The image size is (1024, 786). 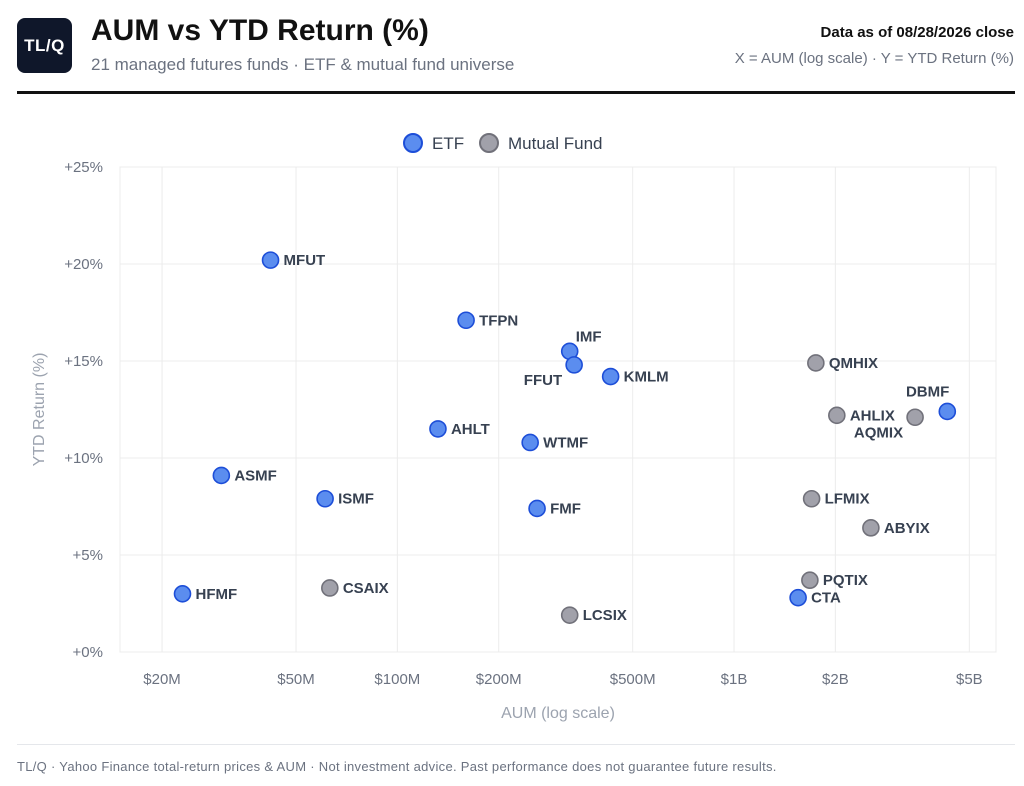 I want to click on point-label: IMF, so click(x=589, y=336).